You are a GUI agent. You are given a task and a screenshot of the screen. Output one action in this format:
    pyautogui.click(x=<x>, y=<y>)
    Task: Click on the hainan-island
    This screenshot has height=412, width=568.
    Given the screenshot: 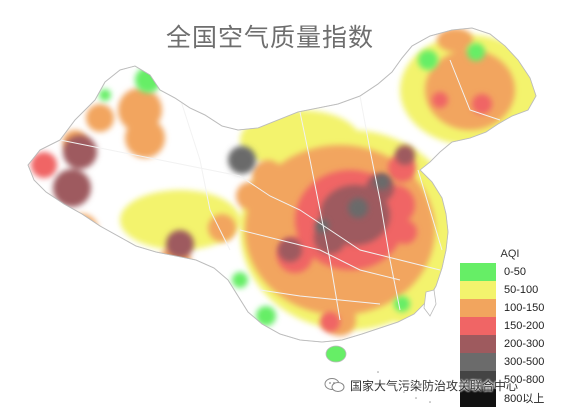 What is the action you would take?
    pyautogui.click(x=336, y=354)
    